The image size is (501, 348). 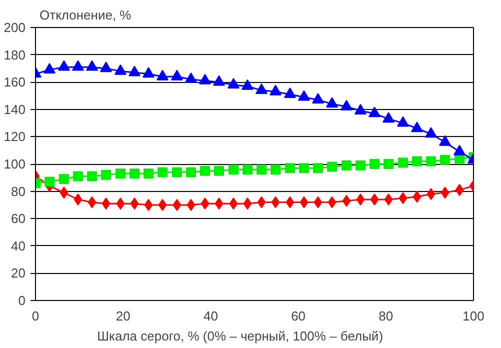 What do you see at coordinates (36, 316) in the screenshot?
I see `x-tick-label: 0` at bounding box center [36, 316].